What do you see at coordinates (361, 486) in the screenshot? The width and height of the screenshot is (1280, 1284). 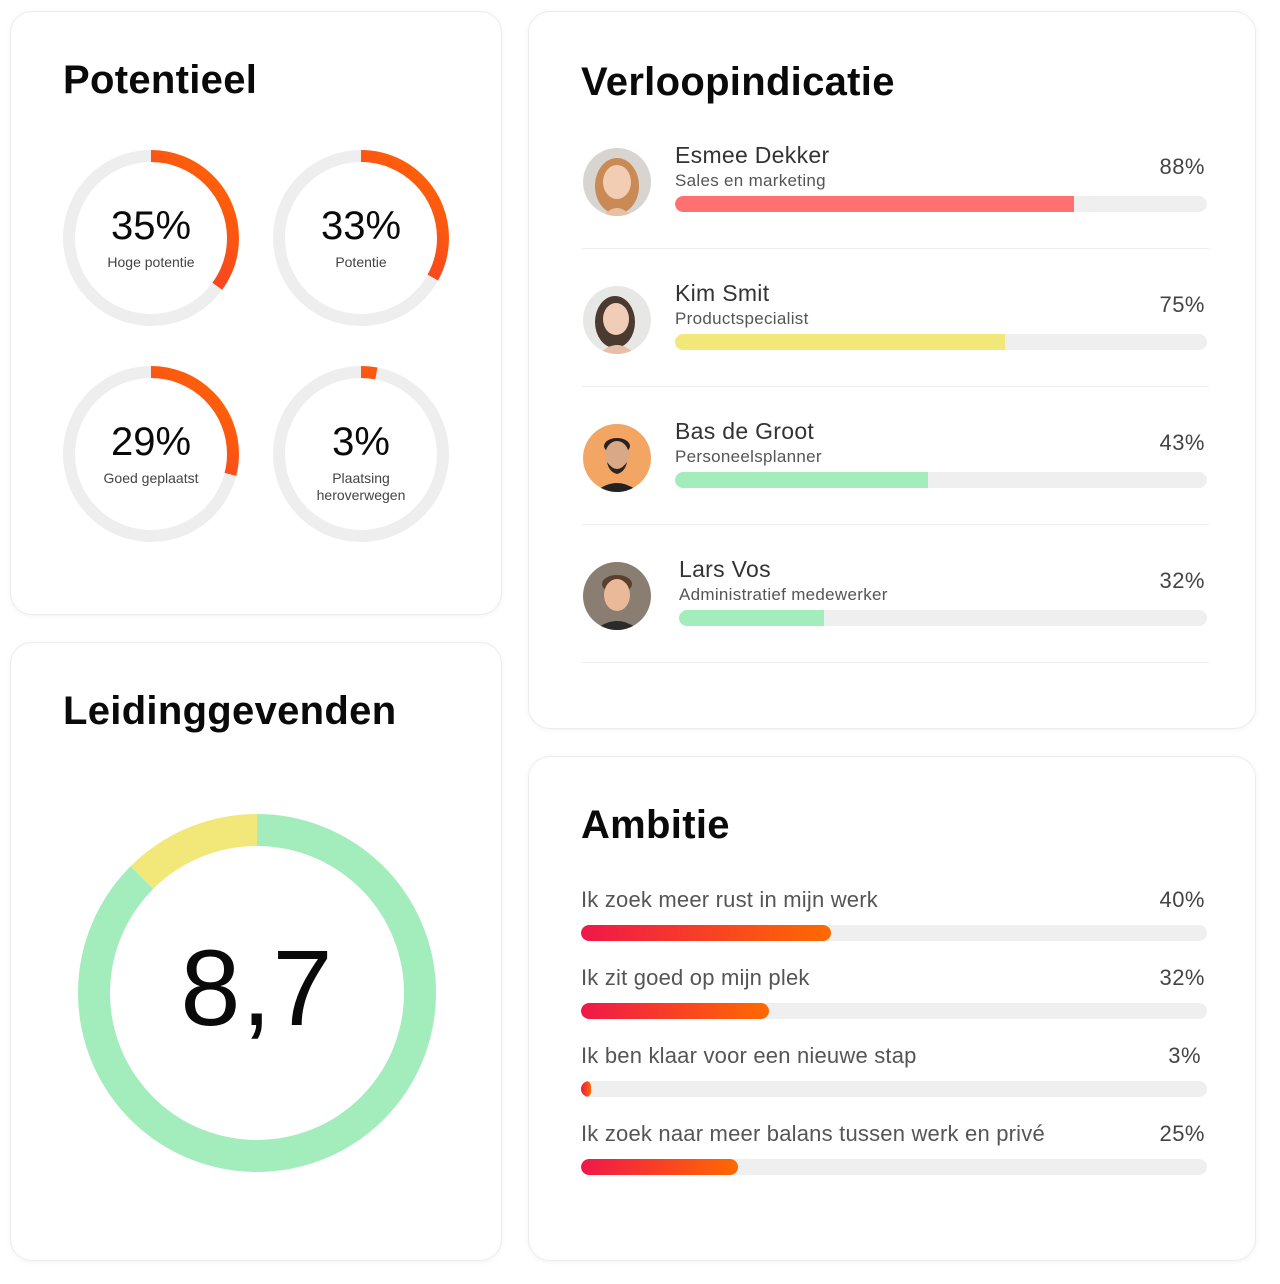 I see `ring-label: Plaatsing heroverwegen` at bounding box center [361, 486].